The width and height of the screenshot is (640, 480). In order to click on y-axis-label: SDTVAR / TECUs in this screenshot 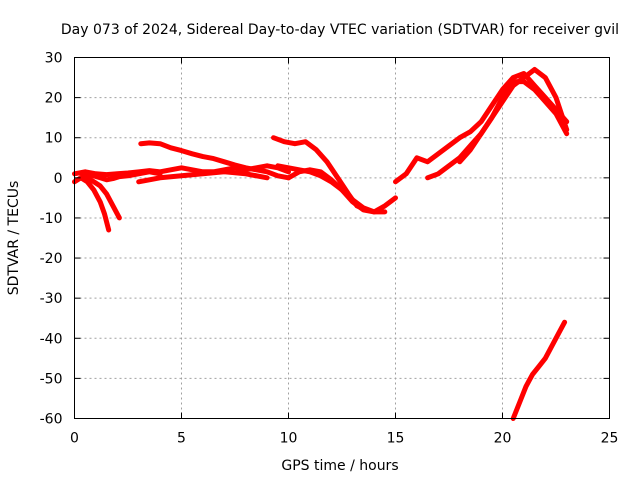, I will do `click(14, 238)`.